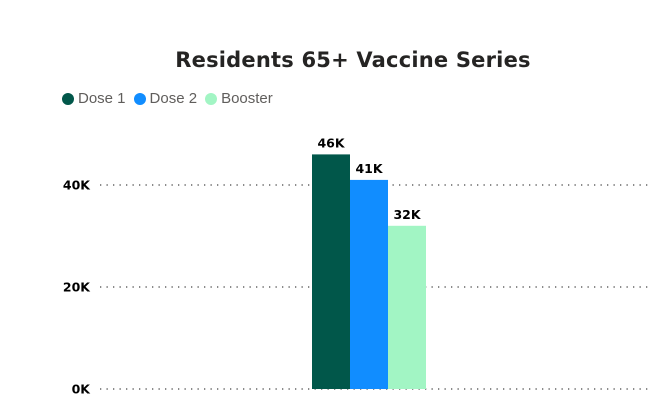  Describe the element at coordinates (102, 98) in the screenshot. I see `legend-label-dose-1: Dose 1` at that location.